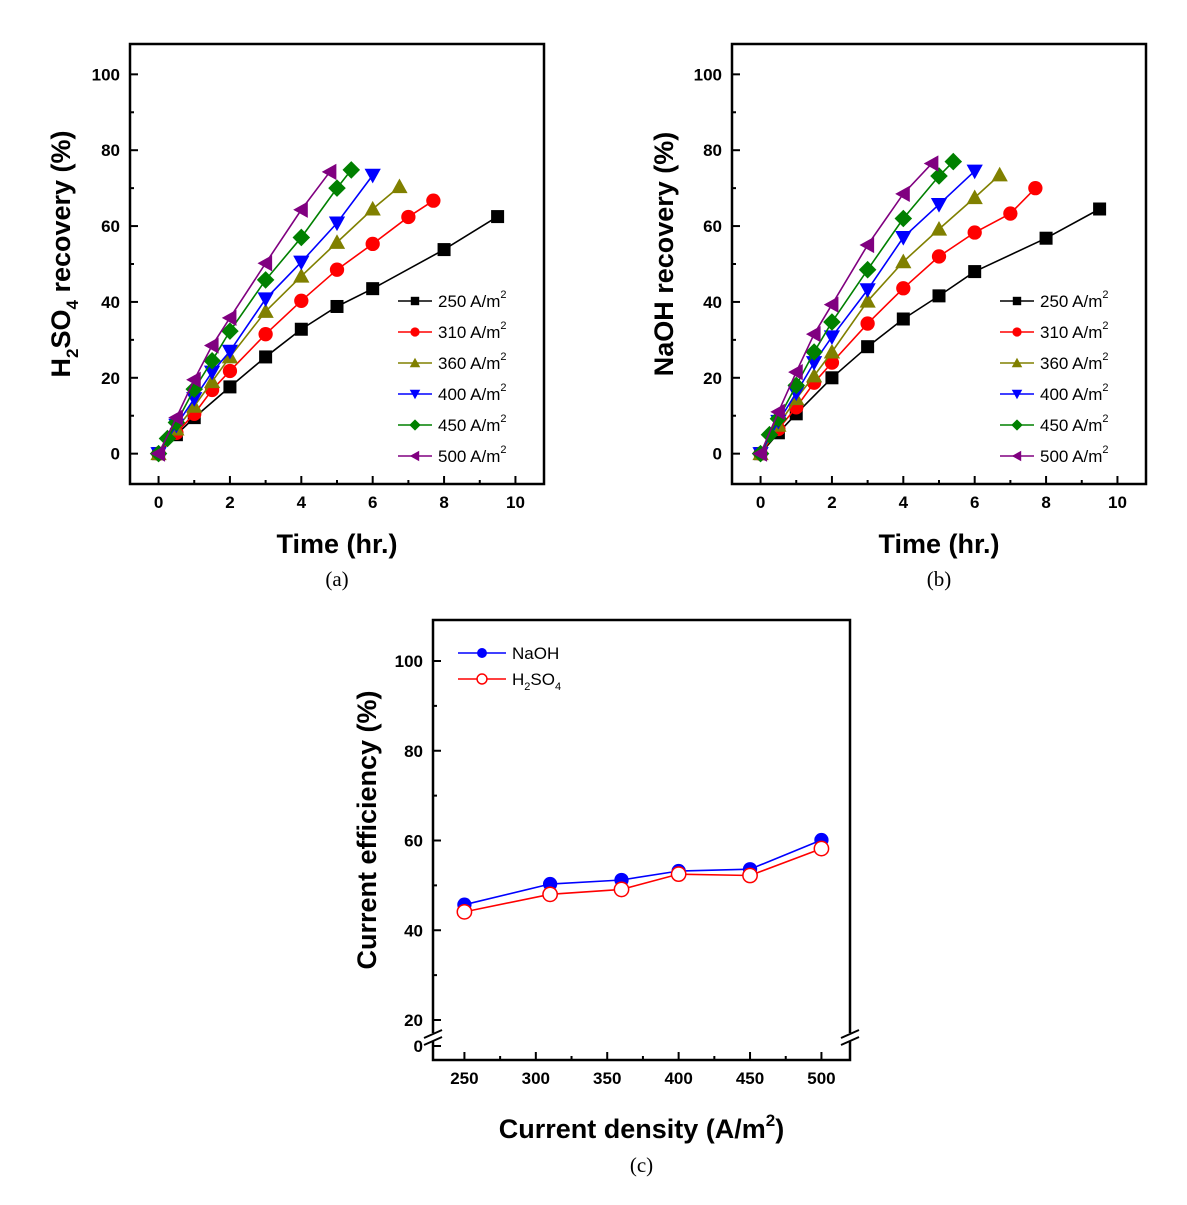 The image size is (1187, 1205). Describe the element at coordinates (1054, 300) in the screenshot. I see `legend-item: 250 A/m2` at that location.